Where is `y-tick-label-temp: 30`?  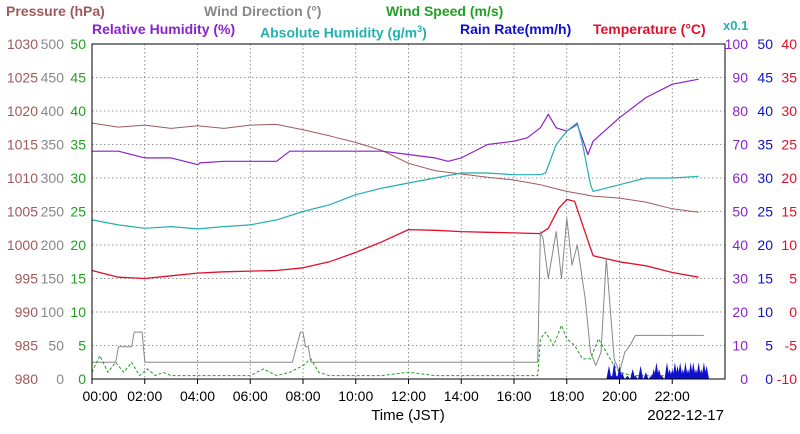 y-tick-label-temp: 30 is located at coordinates (789, 111).